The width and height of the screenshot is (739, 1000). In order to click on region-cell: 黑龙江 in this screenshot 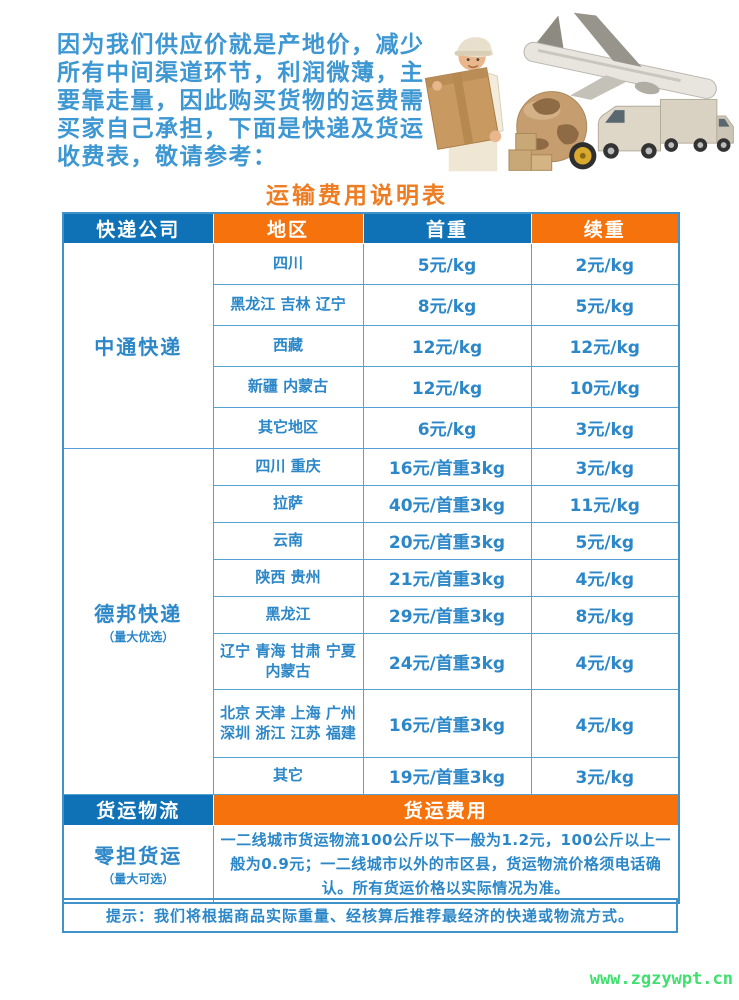, I will do `click(288, 614)`.